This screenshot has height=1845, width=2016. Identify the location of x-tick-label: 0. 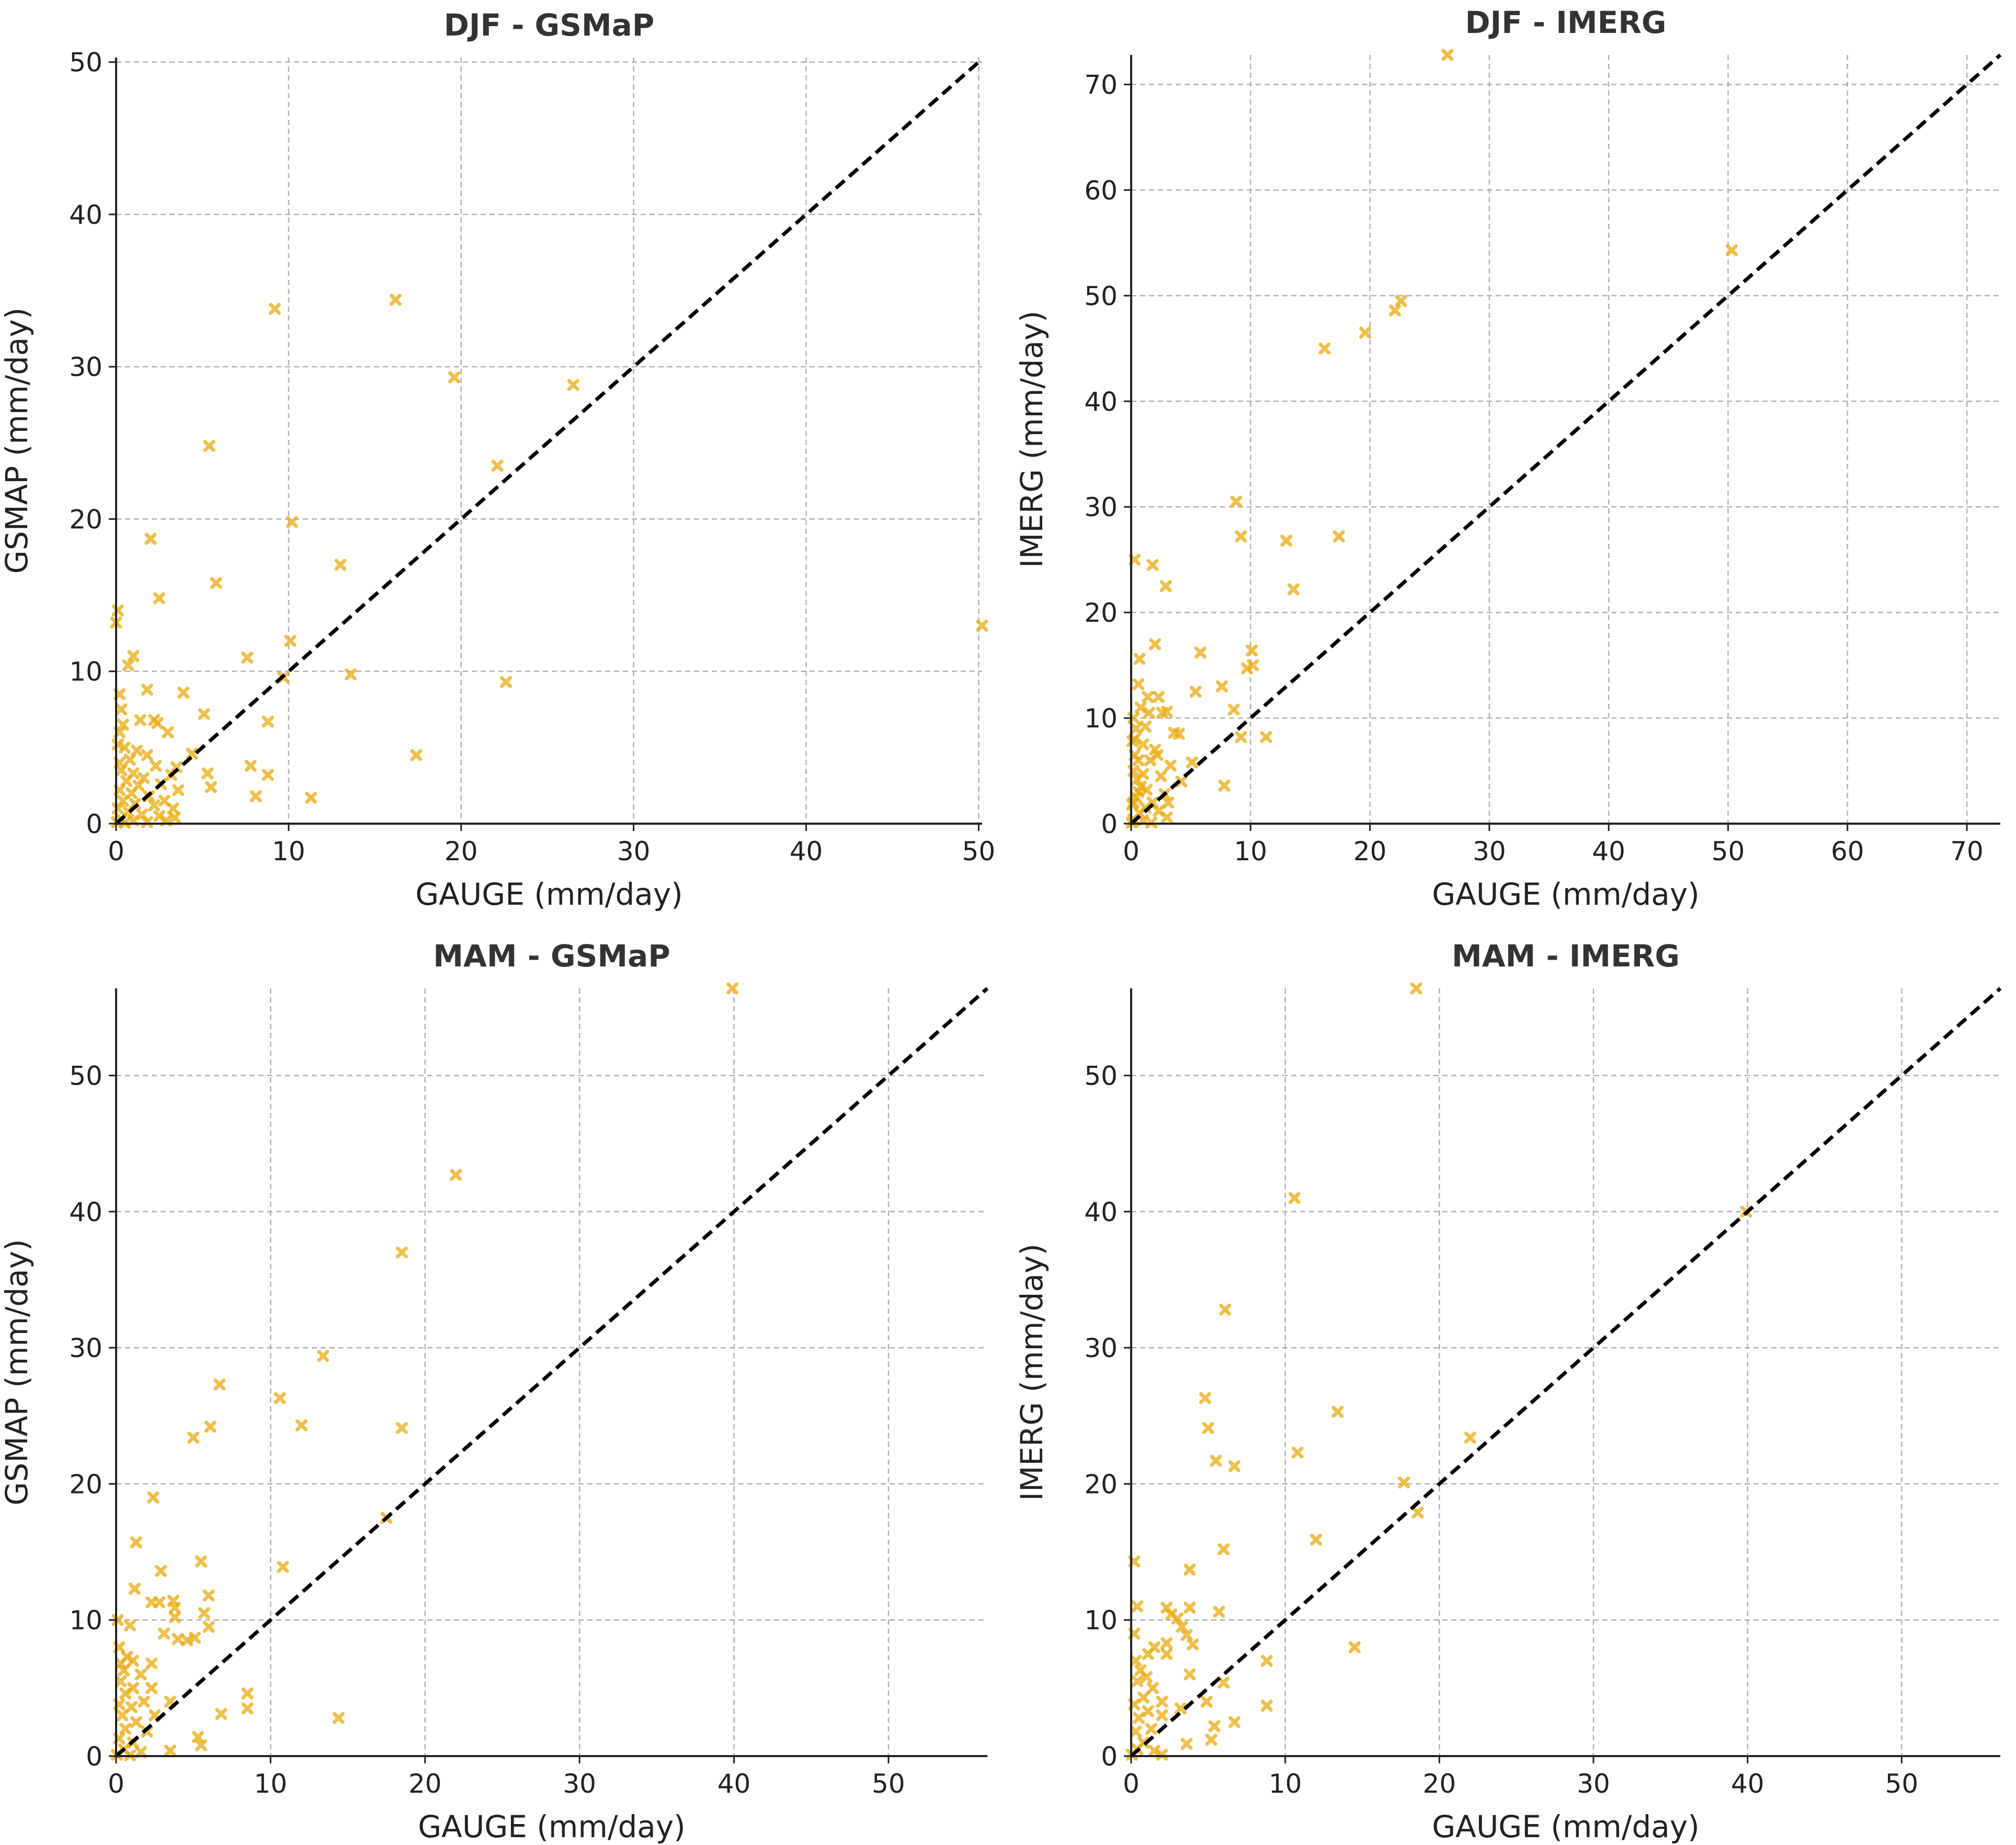
(1131, 1784).